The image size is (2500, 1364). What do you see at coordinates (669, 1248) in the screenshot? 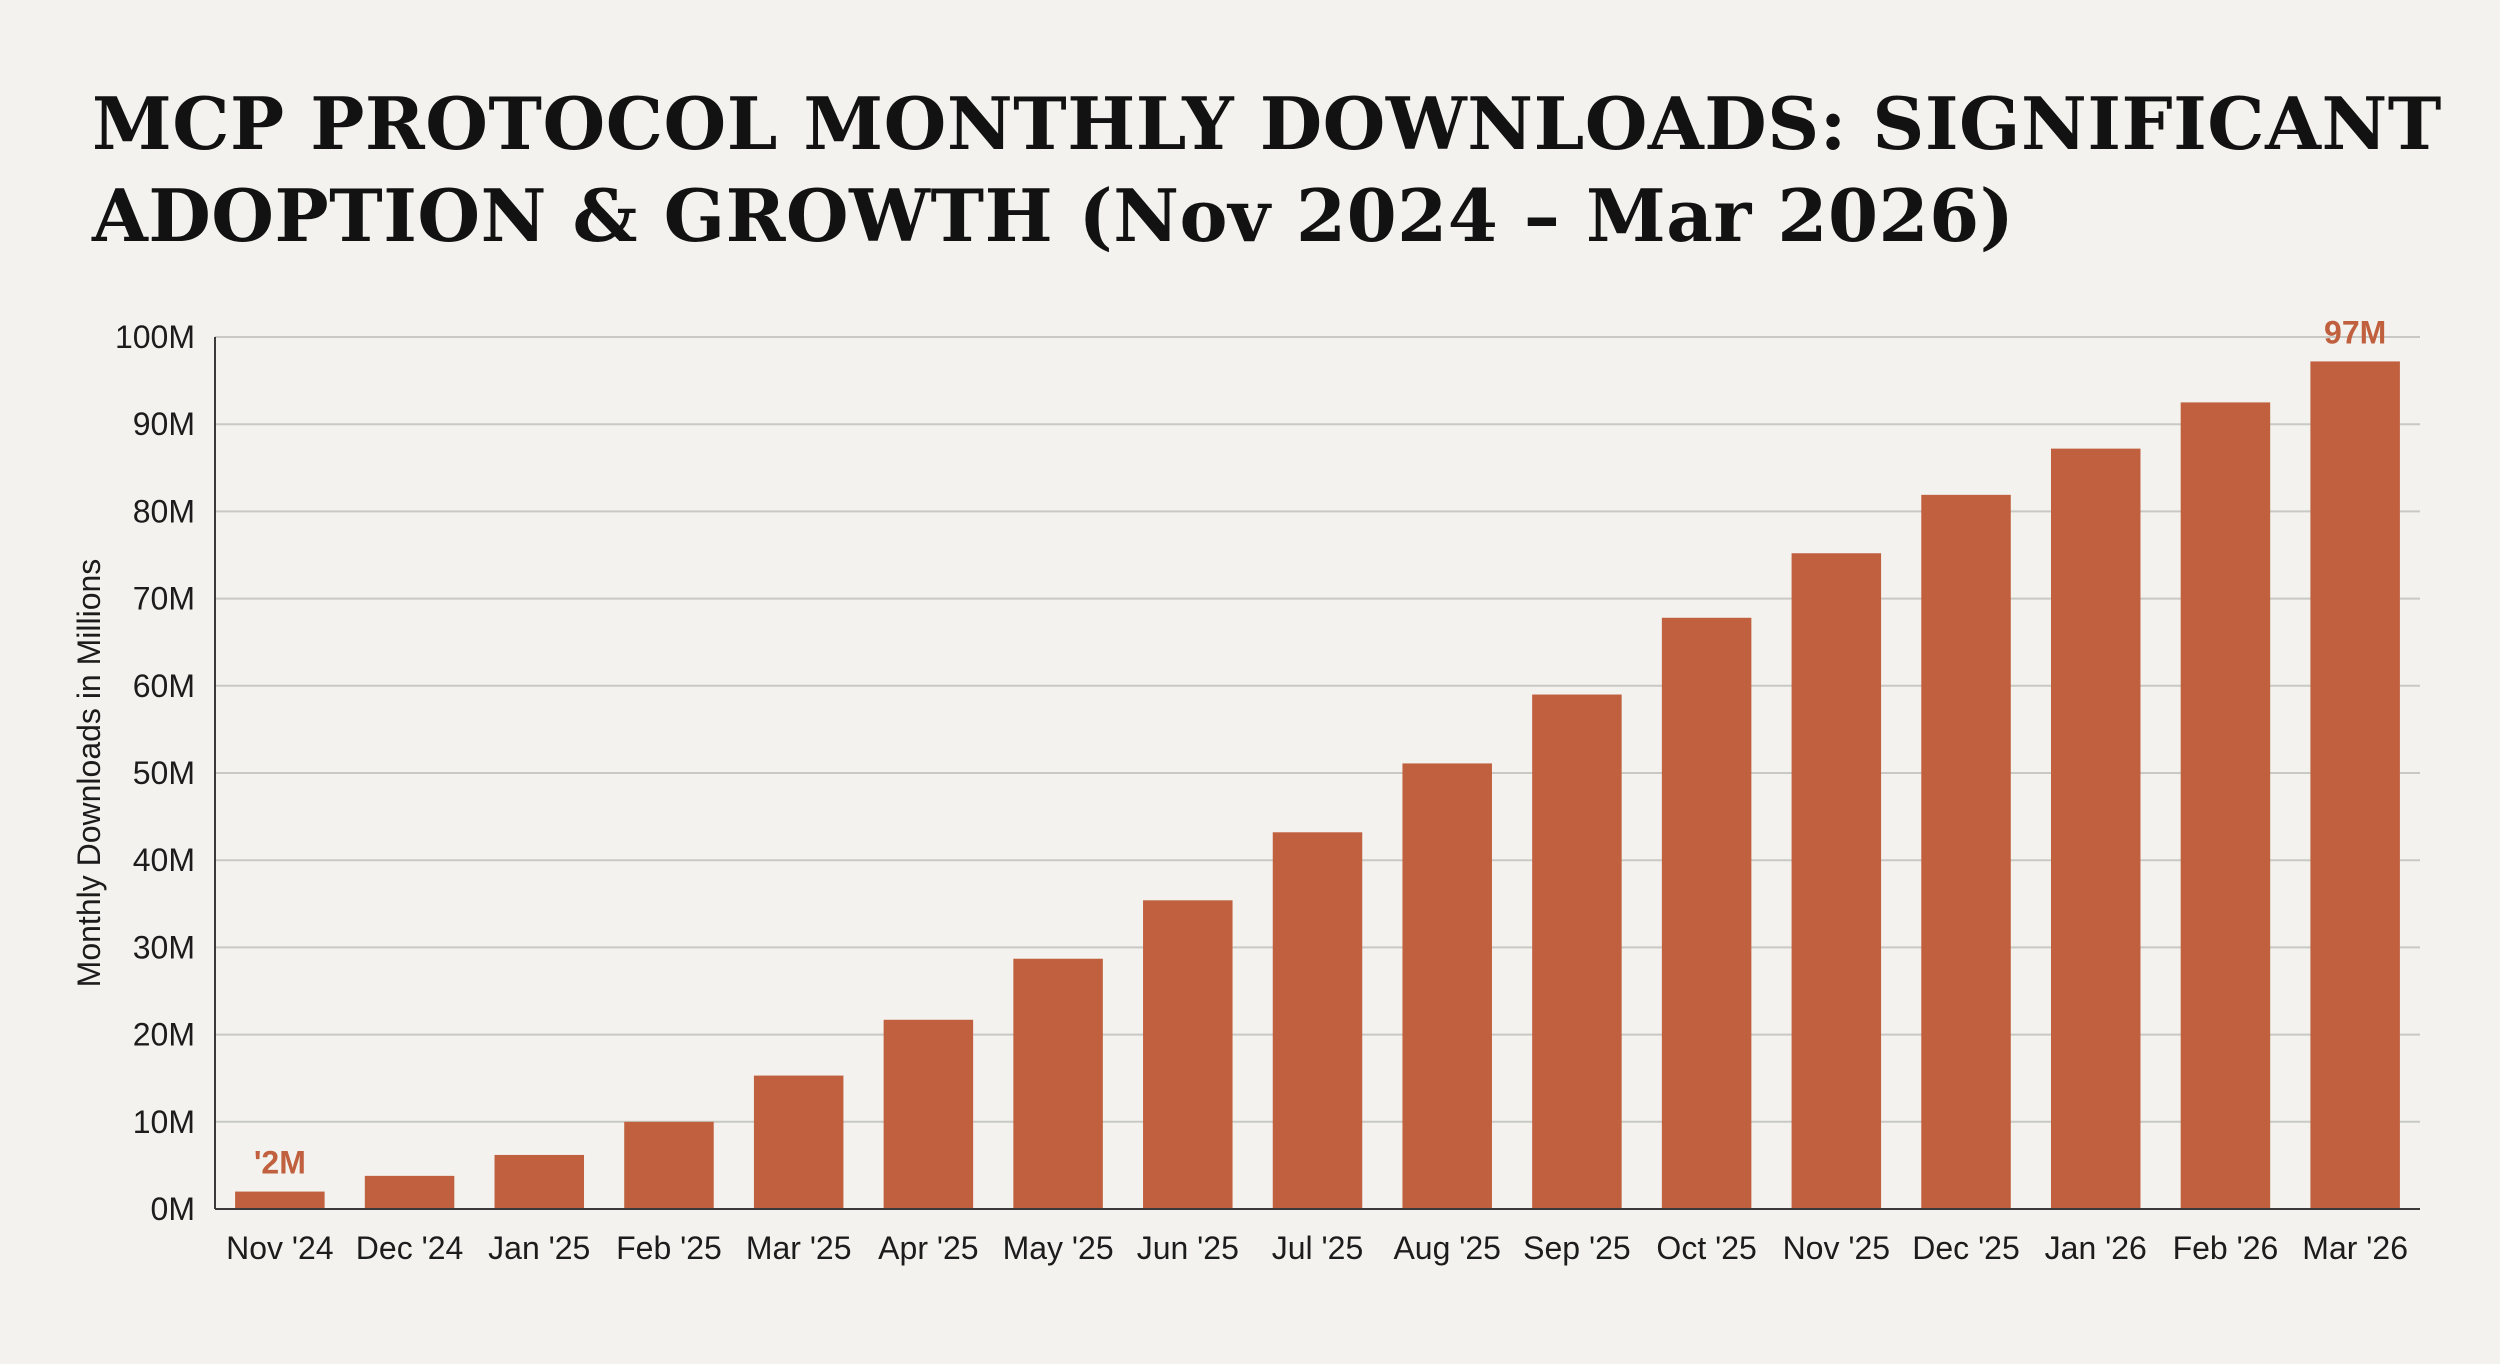
I see `x-tick-label: Feb '25` at bounding box center [669, 1248].